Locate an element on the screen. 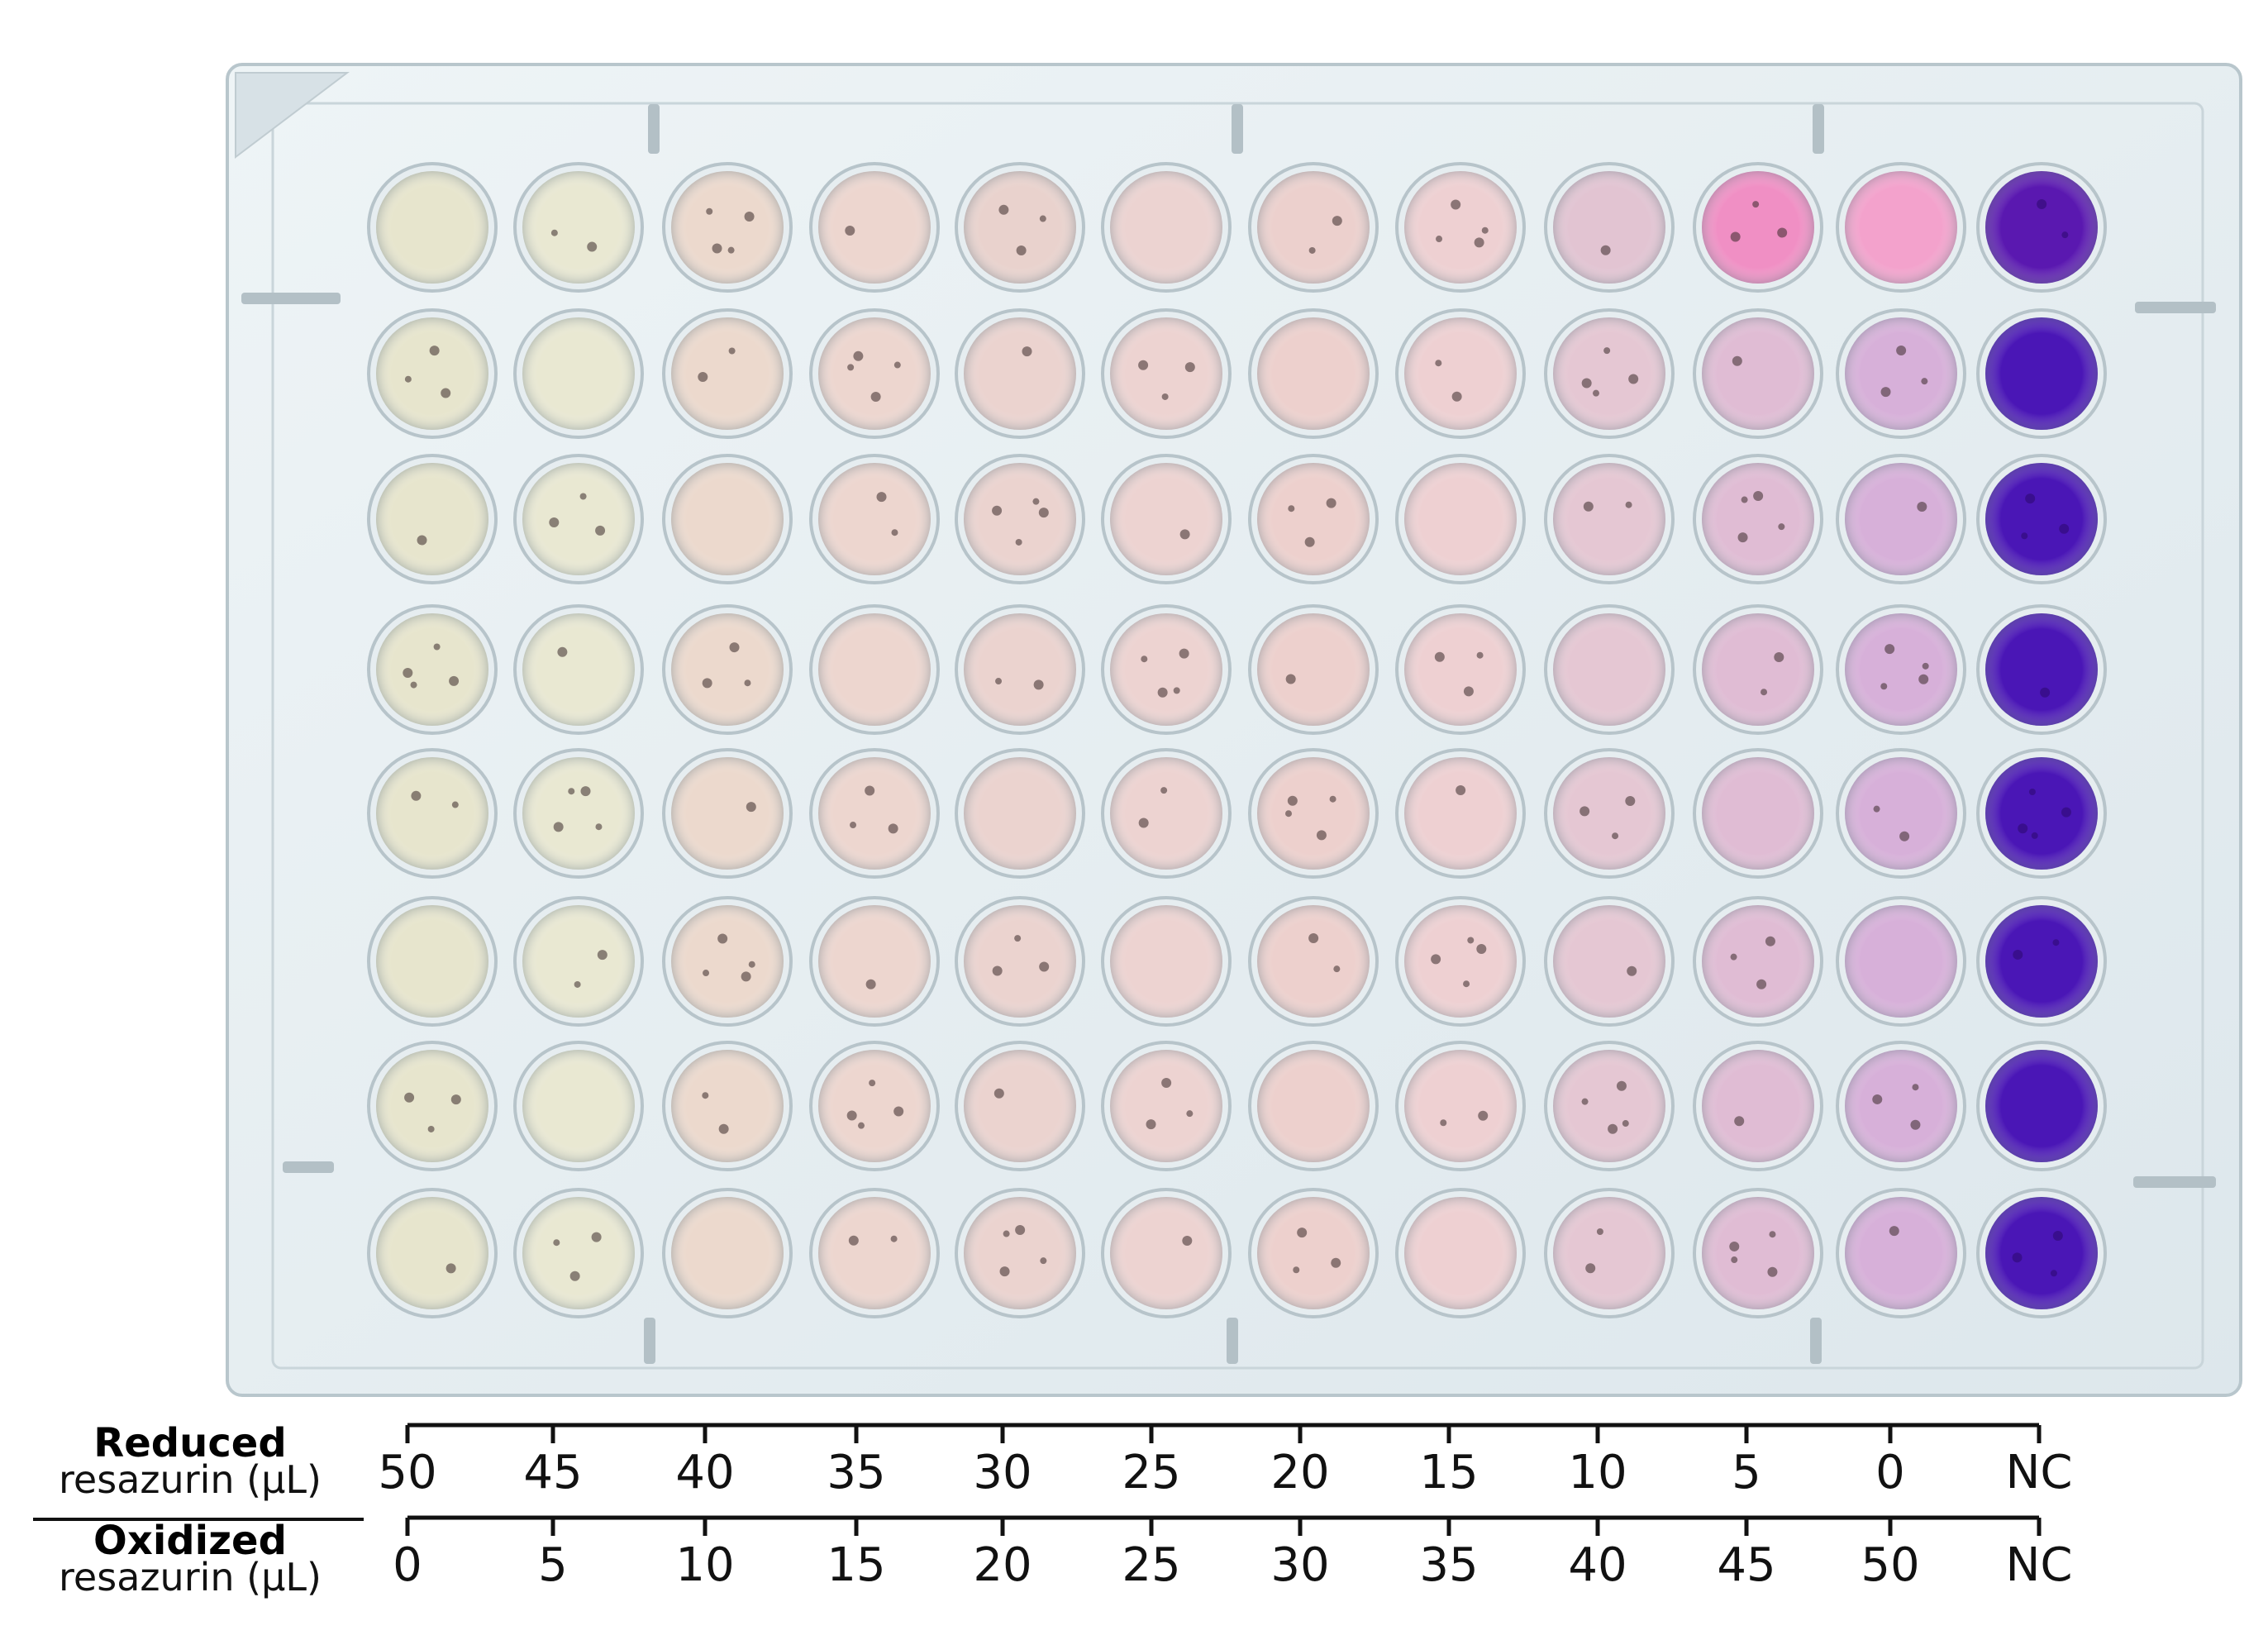 This screenshot has width=2268, height=1640. tick-label: 20 is located at coordinates (1299, 1472).